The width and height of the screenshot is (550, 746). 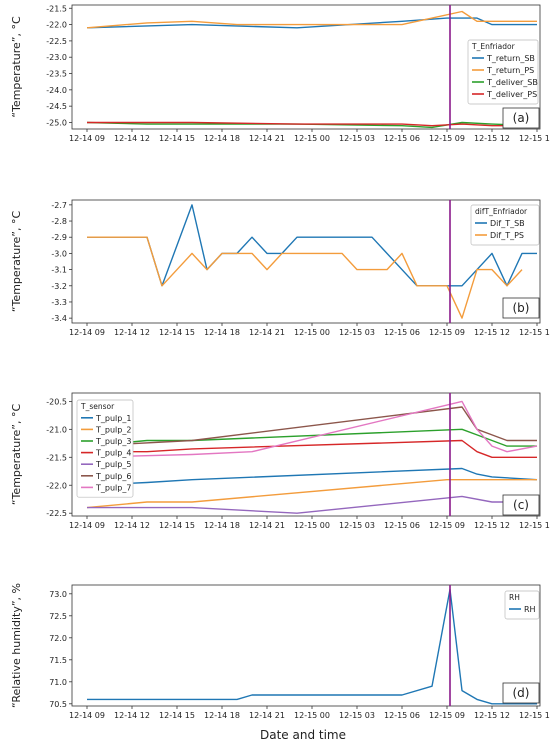 I want to click on y-tick-label: 70.5, so click(x=58, y=704).